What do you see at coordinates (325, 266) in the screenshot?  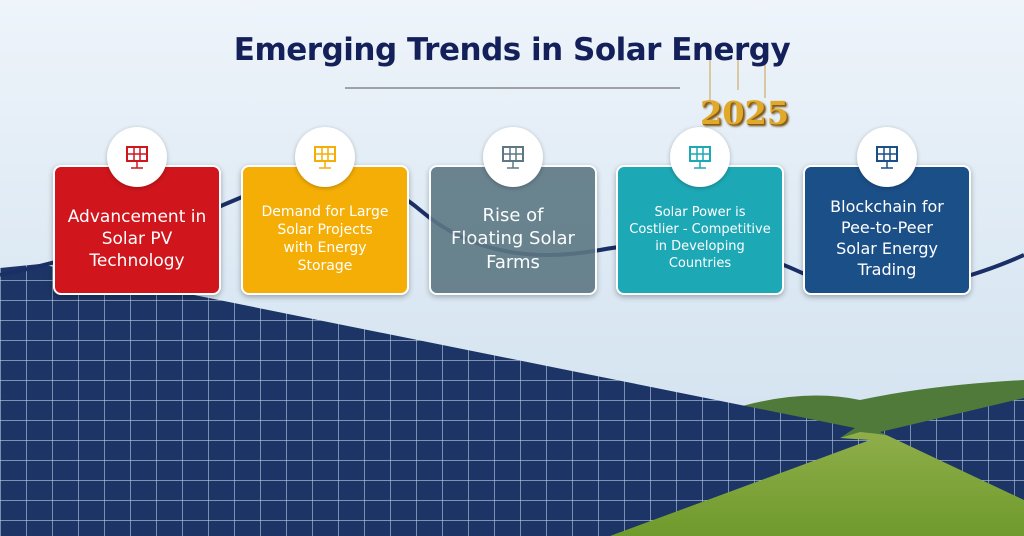 I see `card-text: Storage` at bounding box center [325, 266].